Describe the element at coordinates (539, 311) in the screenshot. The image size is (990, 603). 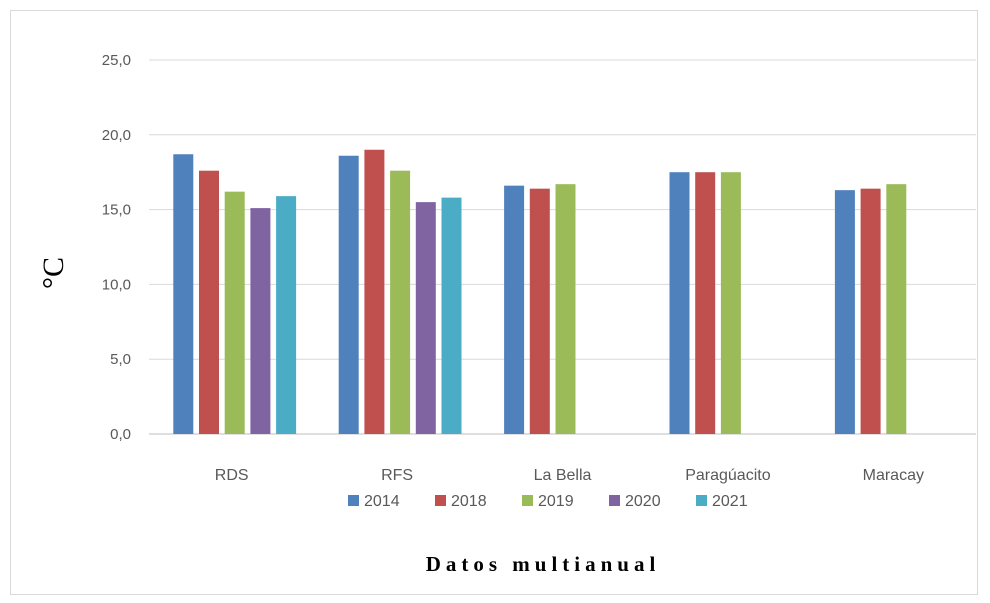
I see `bar-2018-la-bella` at that location.